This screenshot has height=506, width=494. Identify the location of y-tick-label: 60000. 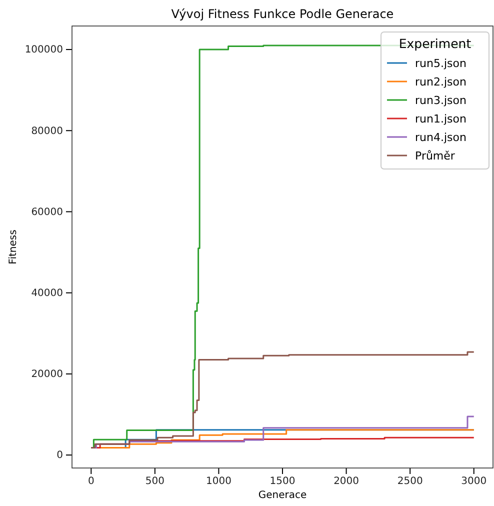
(47, 212).